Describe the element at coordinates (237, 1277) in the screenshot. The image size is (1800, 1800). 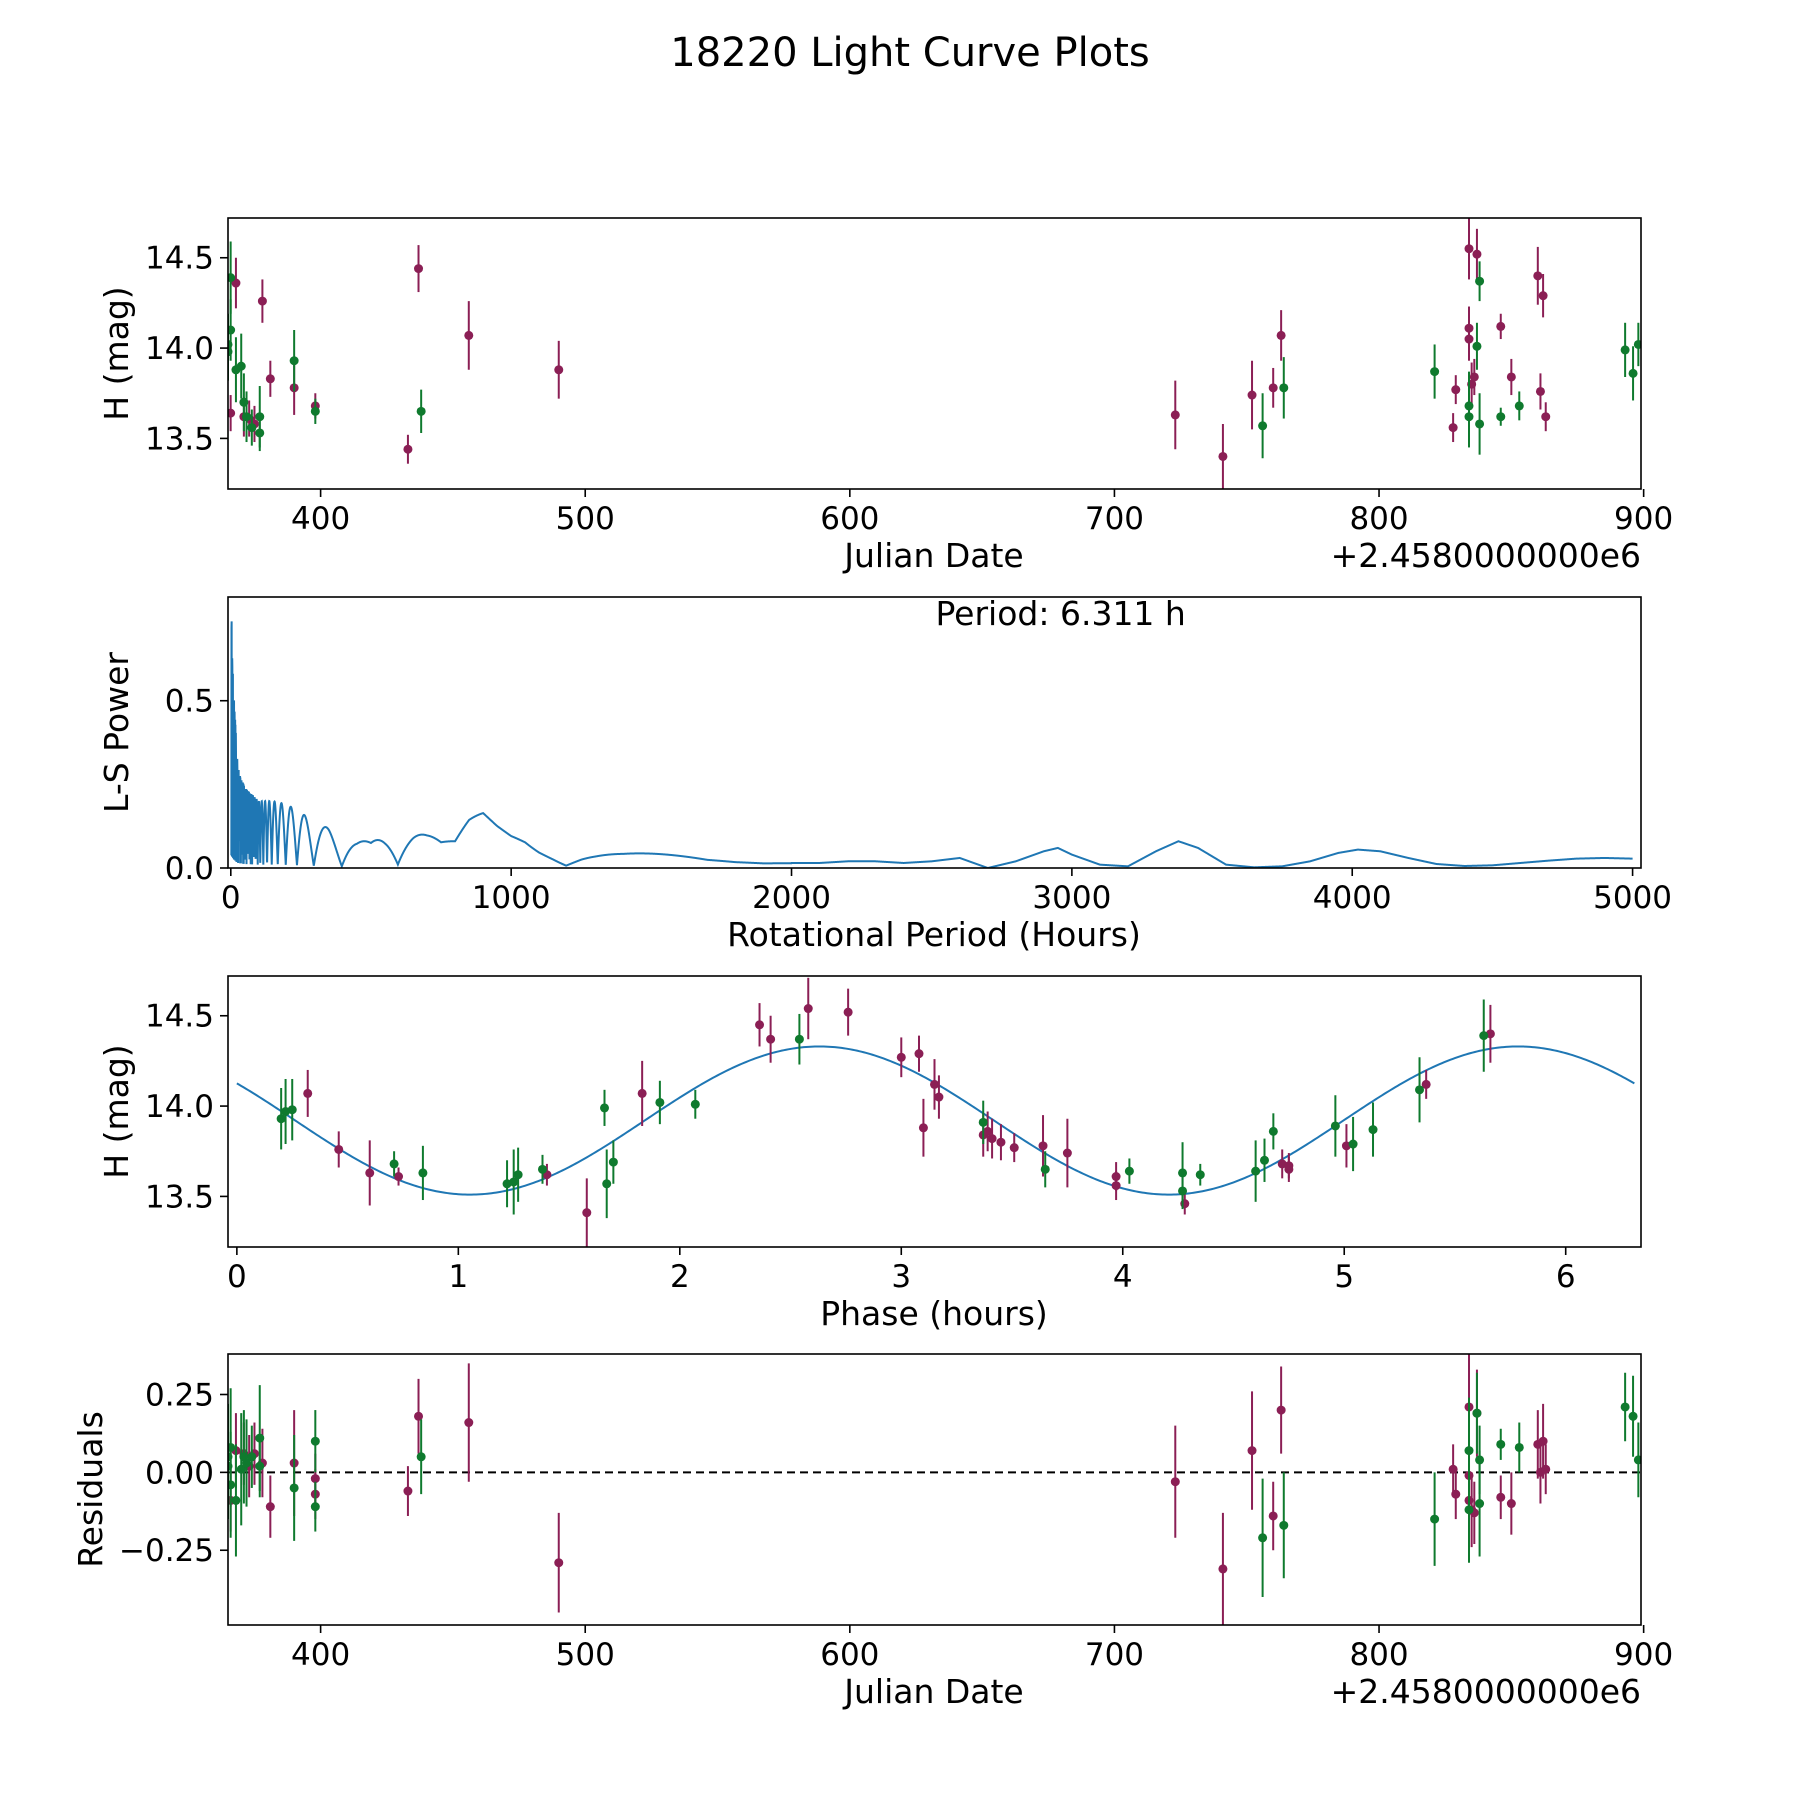
I see `x-tick-label: 0` at that location.